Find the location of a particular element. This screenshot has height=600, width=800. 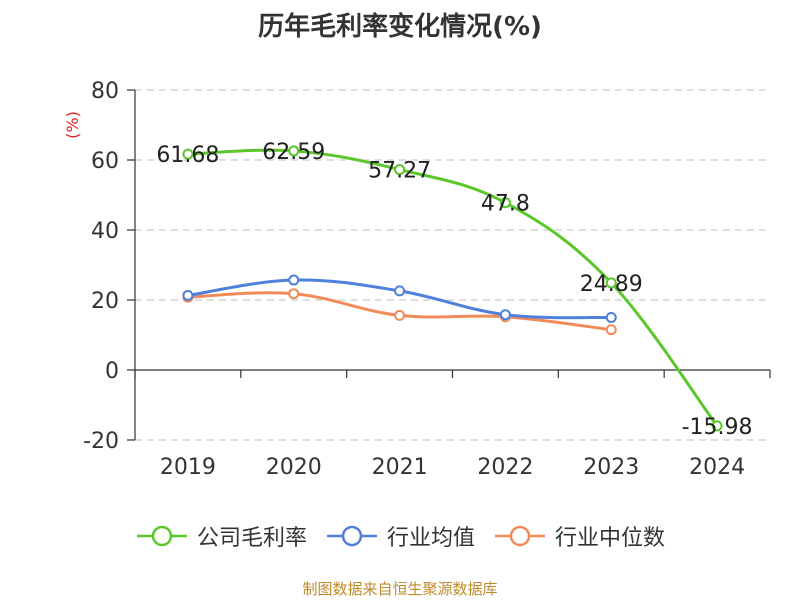

x-tick-label: 2022 is located at coordinates (505, 467).